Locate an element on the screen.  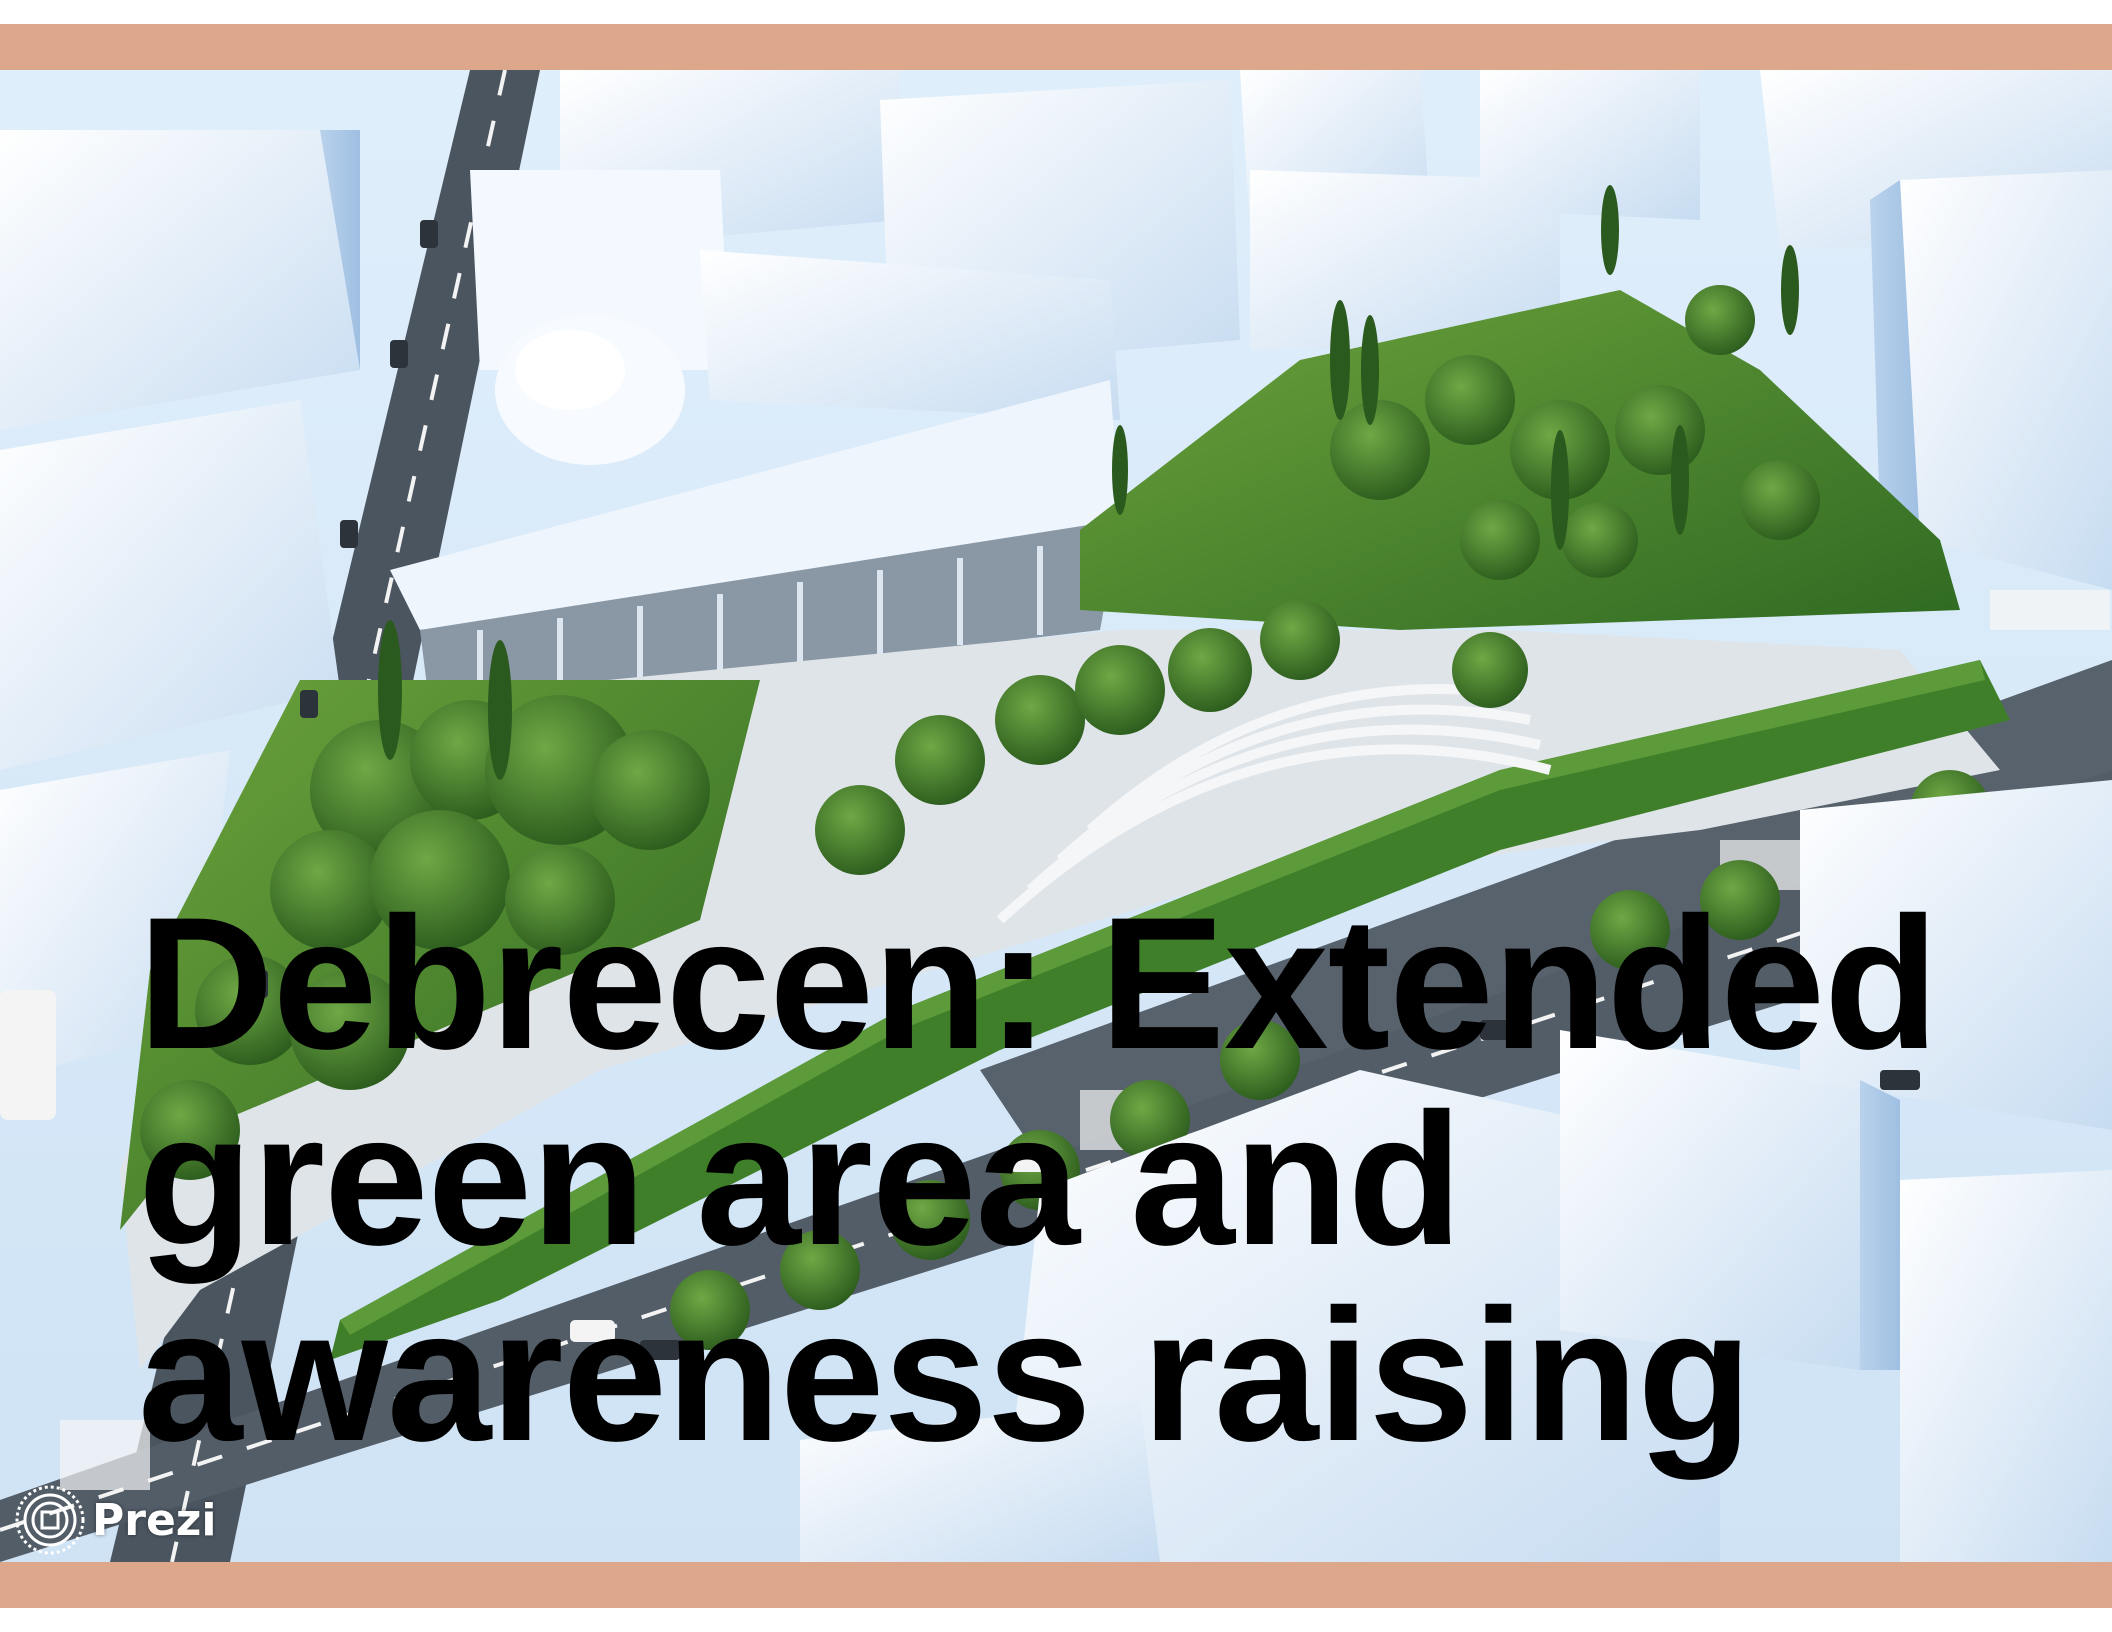
prezi-logo-text: Prezi is located at coordinates (154, 1520).